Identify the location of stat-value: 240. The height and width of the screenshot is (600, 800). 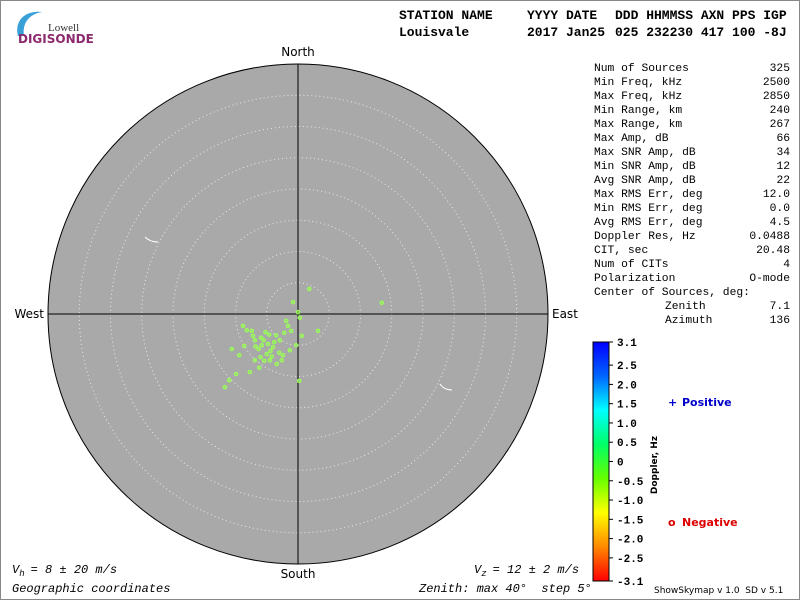
(780, 111).